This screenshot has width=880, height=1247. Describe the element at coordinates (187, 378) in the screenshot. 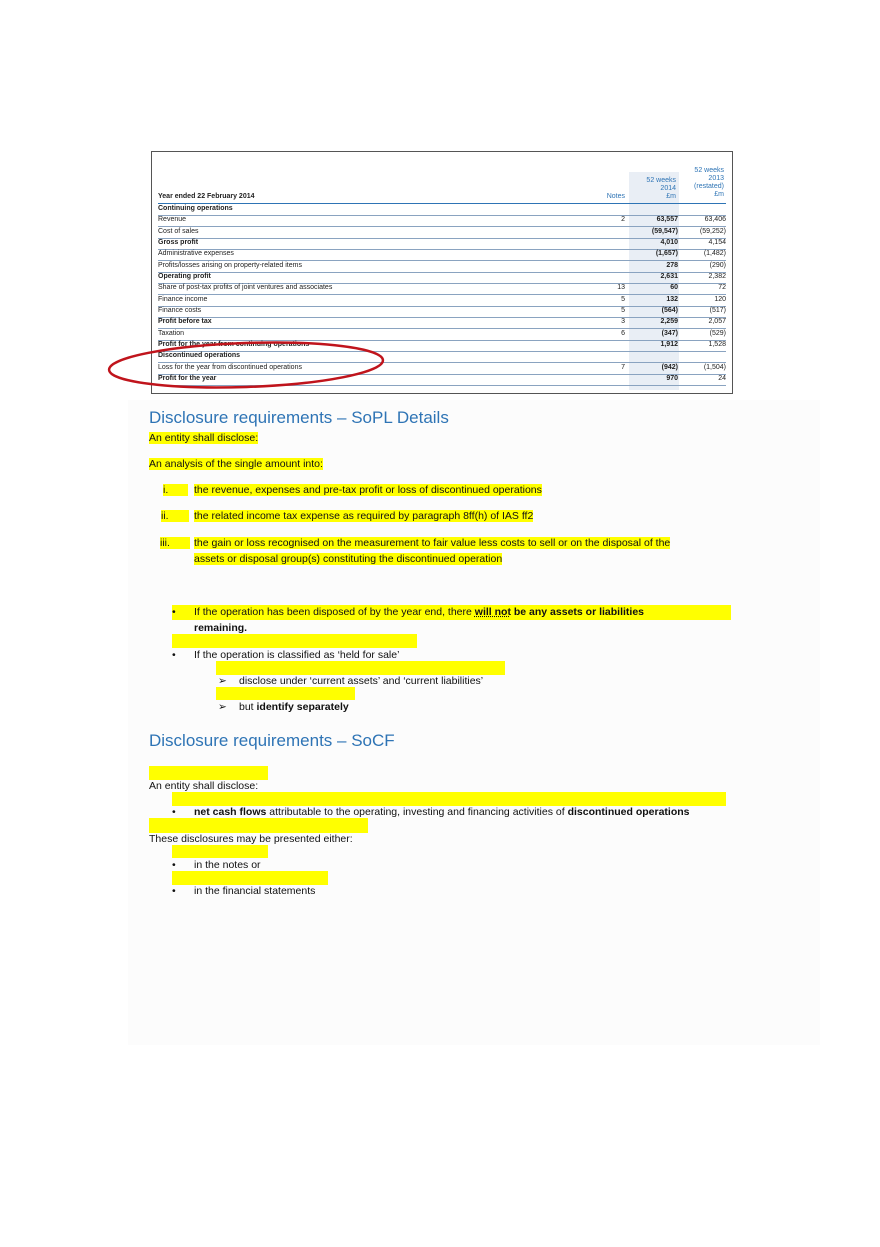

I see `row-label: Profit for the year` at that location.